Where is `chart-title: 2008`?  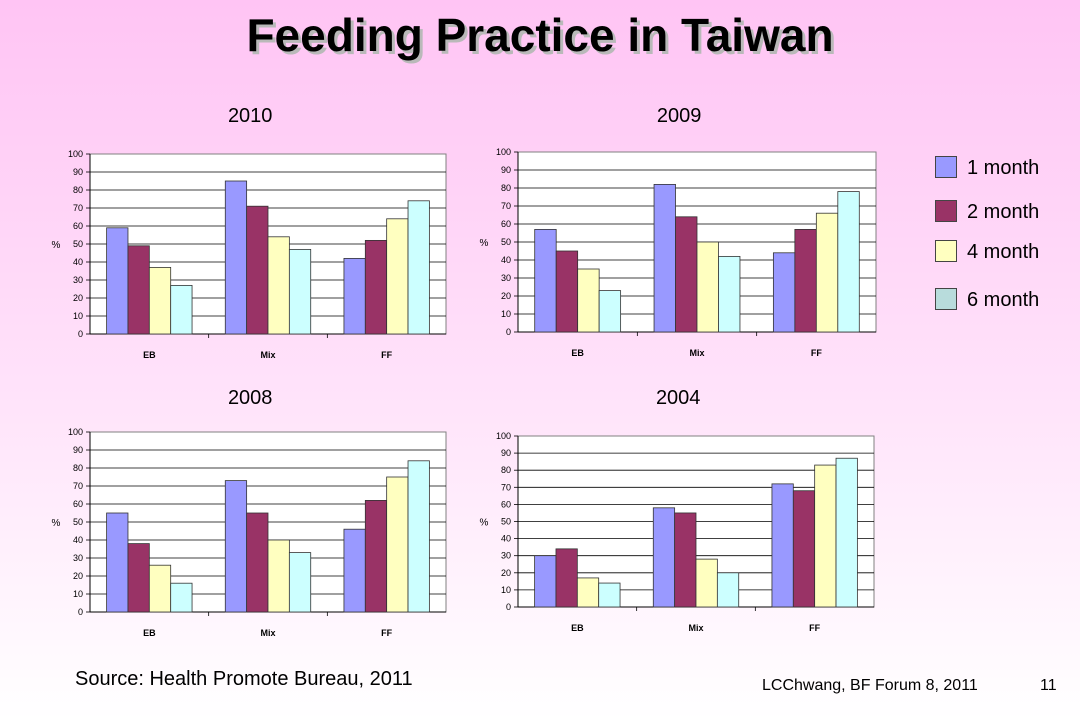
chart-title: 2008 is located at coordinates (250, 398).